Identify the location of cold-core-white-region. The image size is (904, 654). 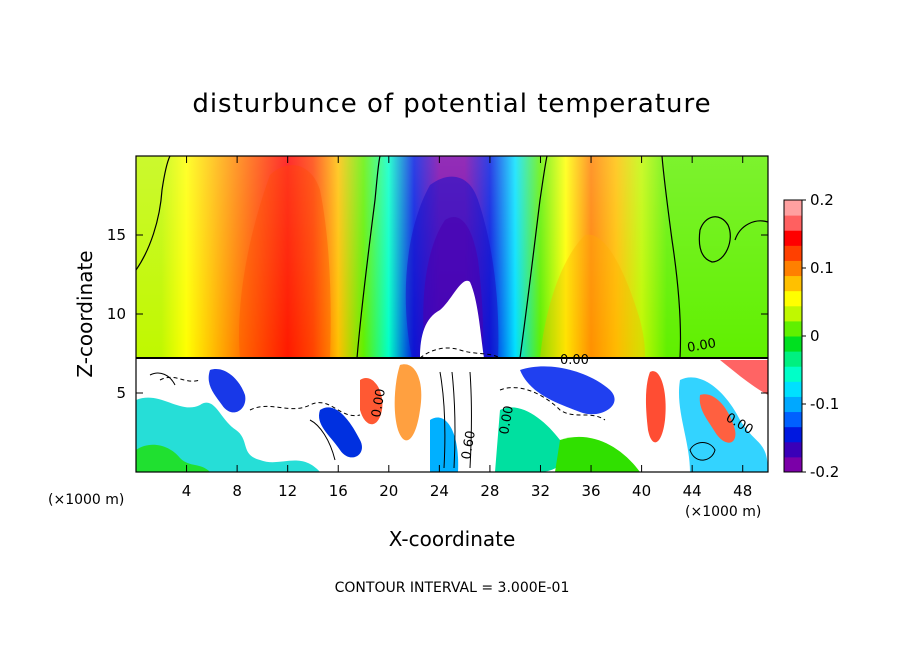
(452, 319).